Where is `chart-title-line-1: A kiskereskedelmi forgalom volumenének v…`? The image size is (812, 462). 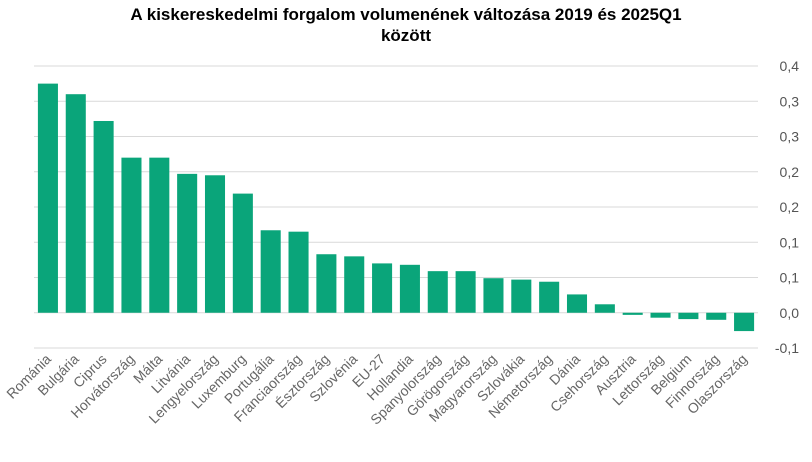 chart-title-line-1: A kiskereskedelmi forgalom volumenének v… is located at coordinates (406, 14).